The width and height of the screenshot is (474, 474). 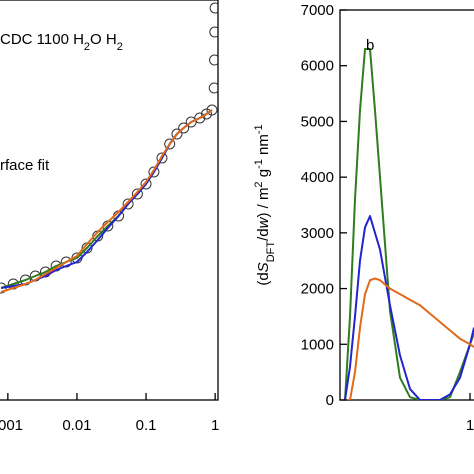 I want to click on text-part: DFT, so click(x=271, y=252).